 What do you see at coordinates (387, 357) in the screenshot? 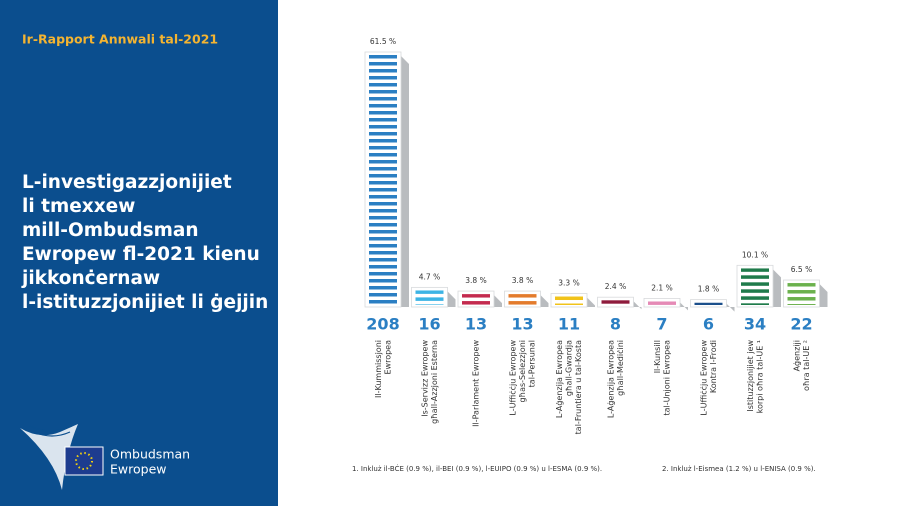
I see `category-label: Ewropea` at bounding box center [387, 357].